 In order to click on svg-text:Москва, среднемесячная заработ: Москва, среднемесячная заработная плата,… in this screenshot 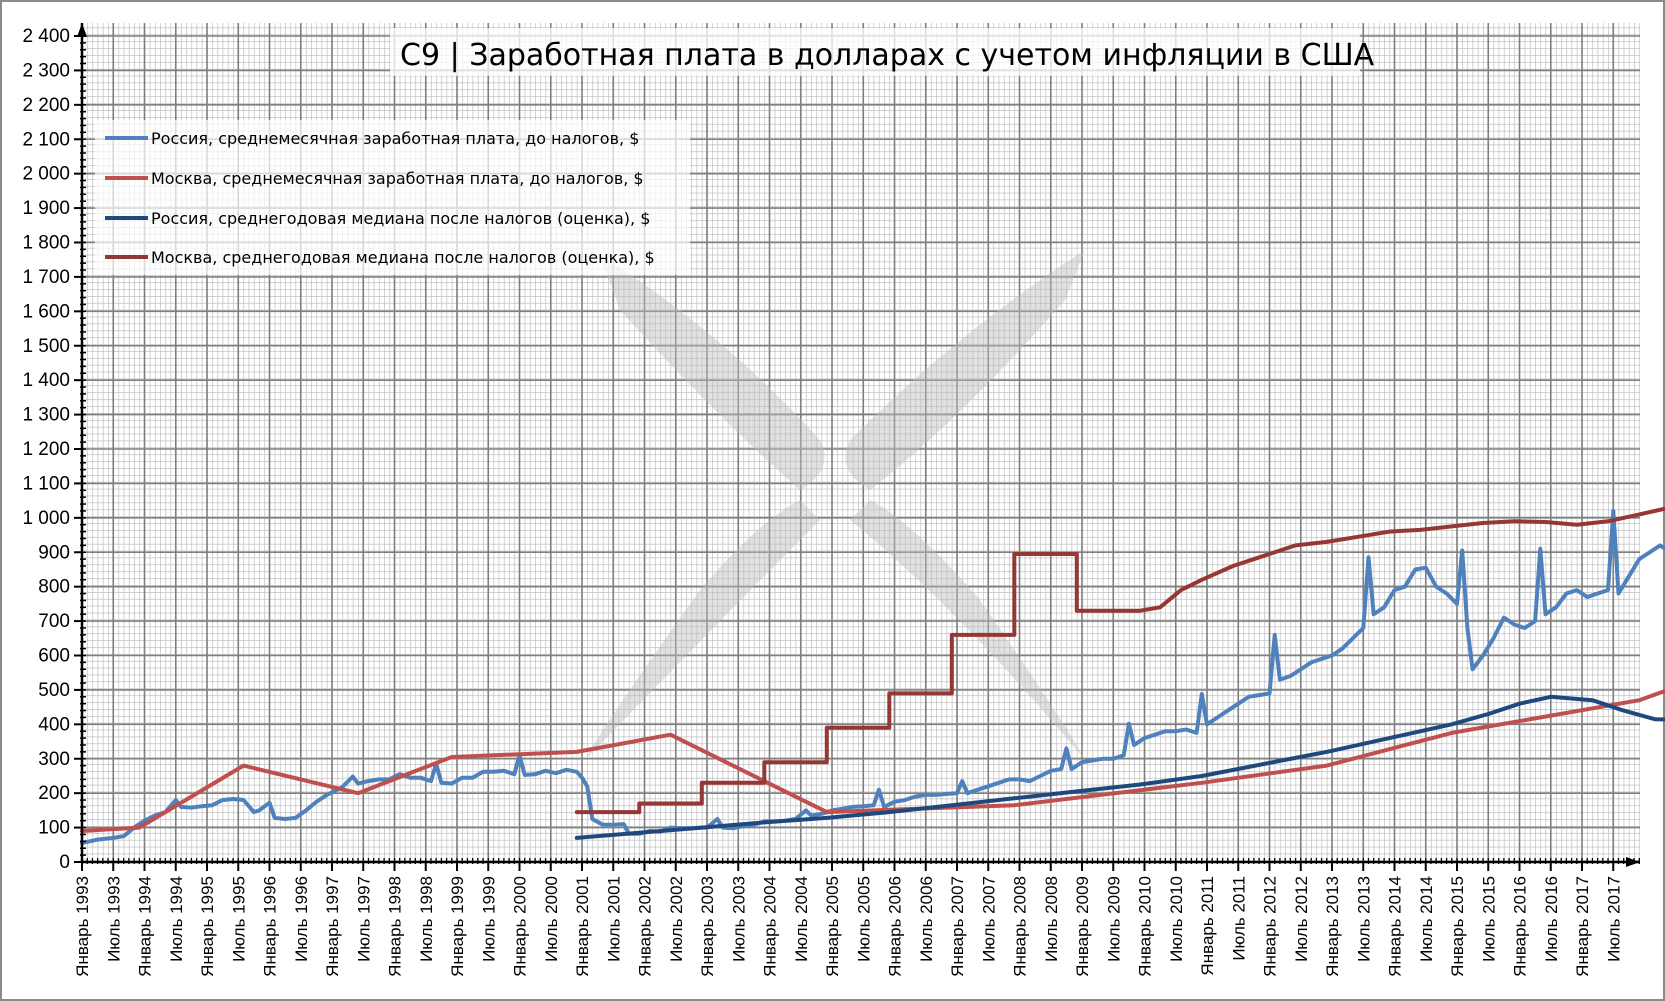, I will do `click(397, 178)`.